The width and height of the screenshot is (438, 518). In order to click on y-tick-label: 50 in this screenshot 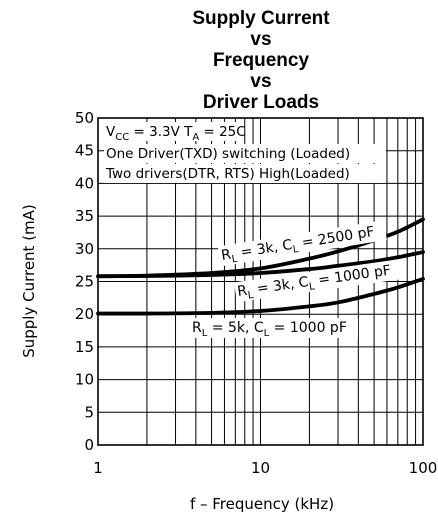, I will do `click(84, 118)`.